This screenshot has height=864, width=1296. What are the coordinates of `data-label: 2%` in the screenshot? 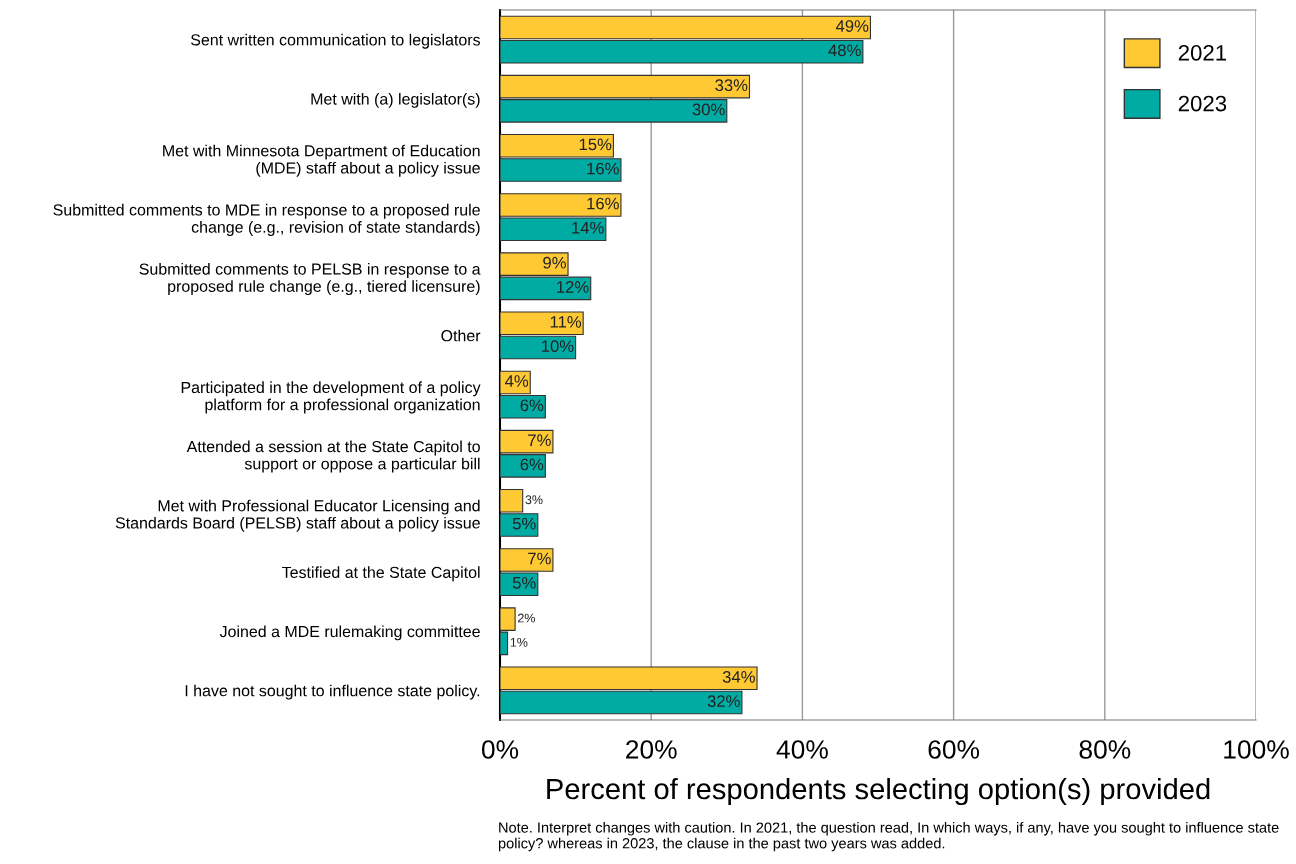 It's located at (527, 618).